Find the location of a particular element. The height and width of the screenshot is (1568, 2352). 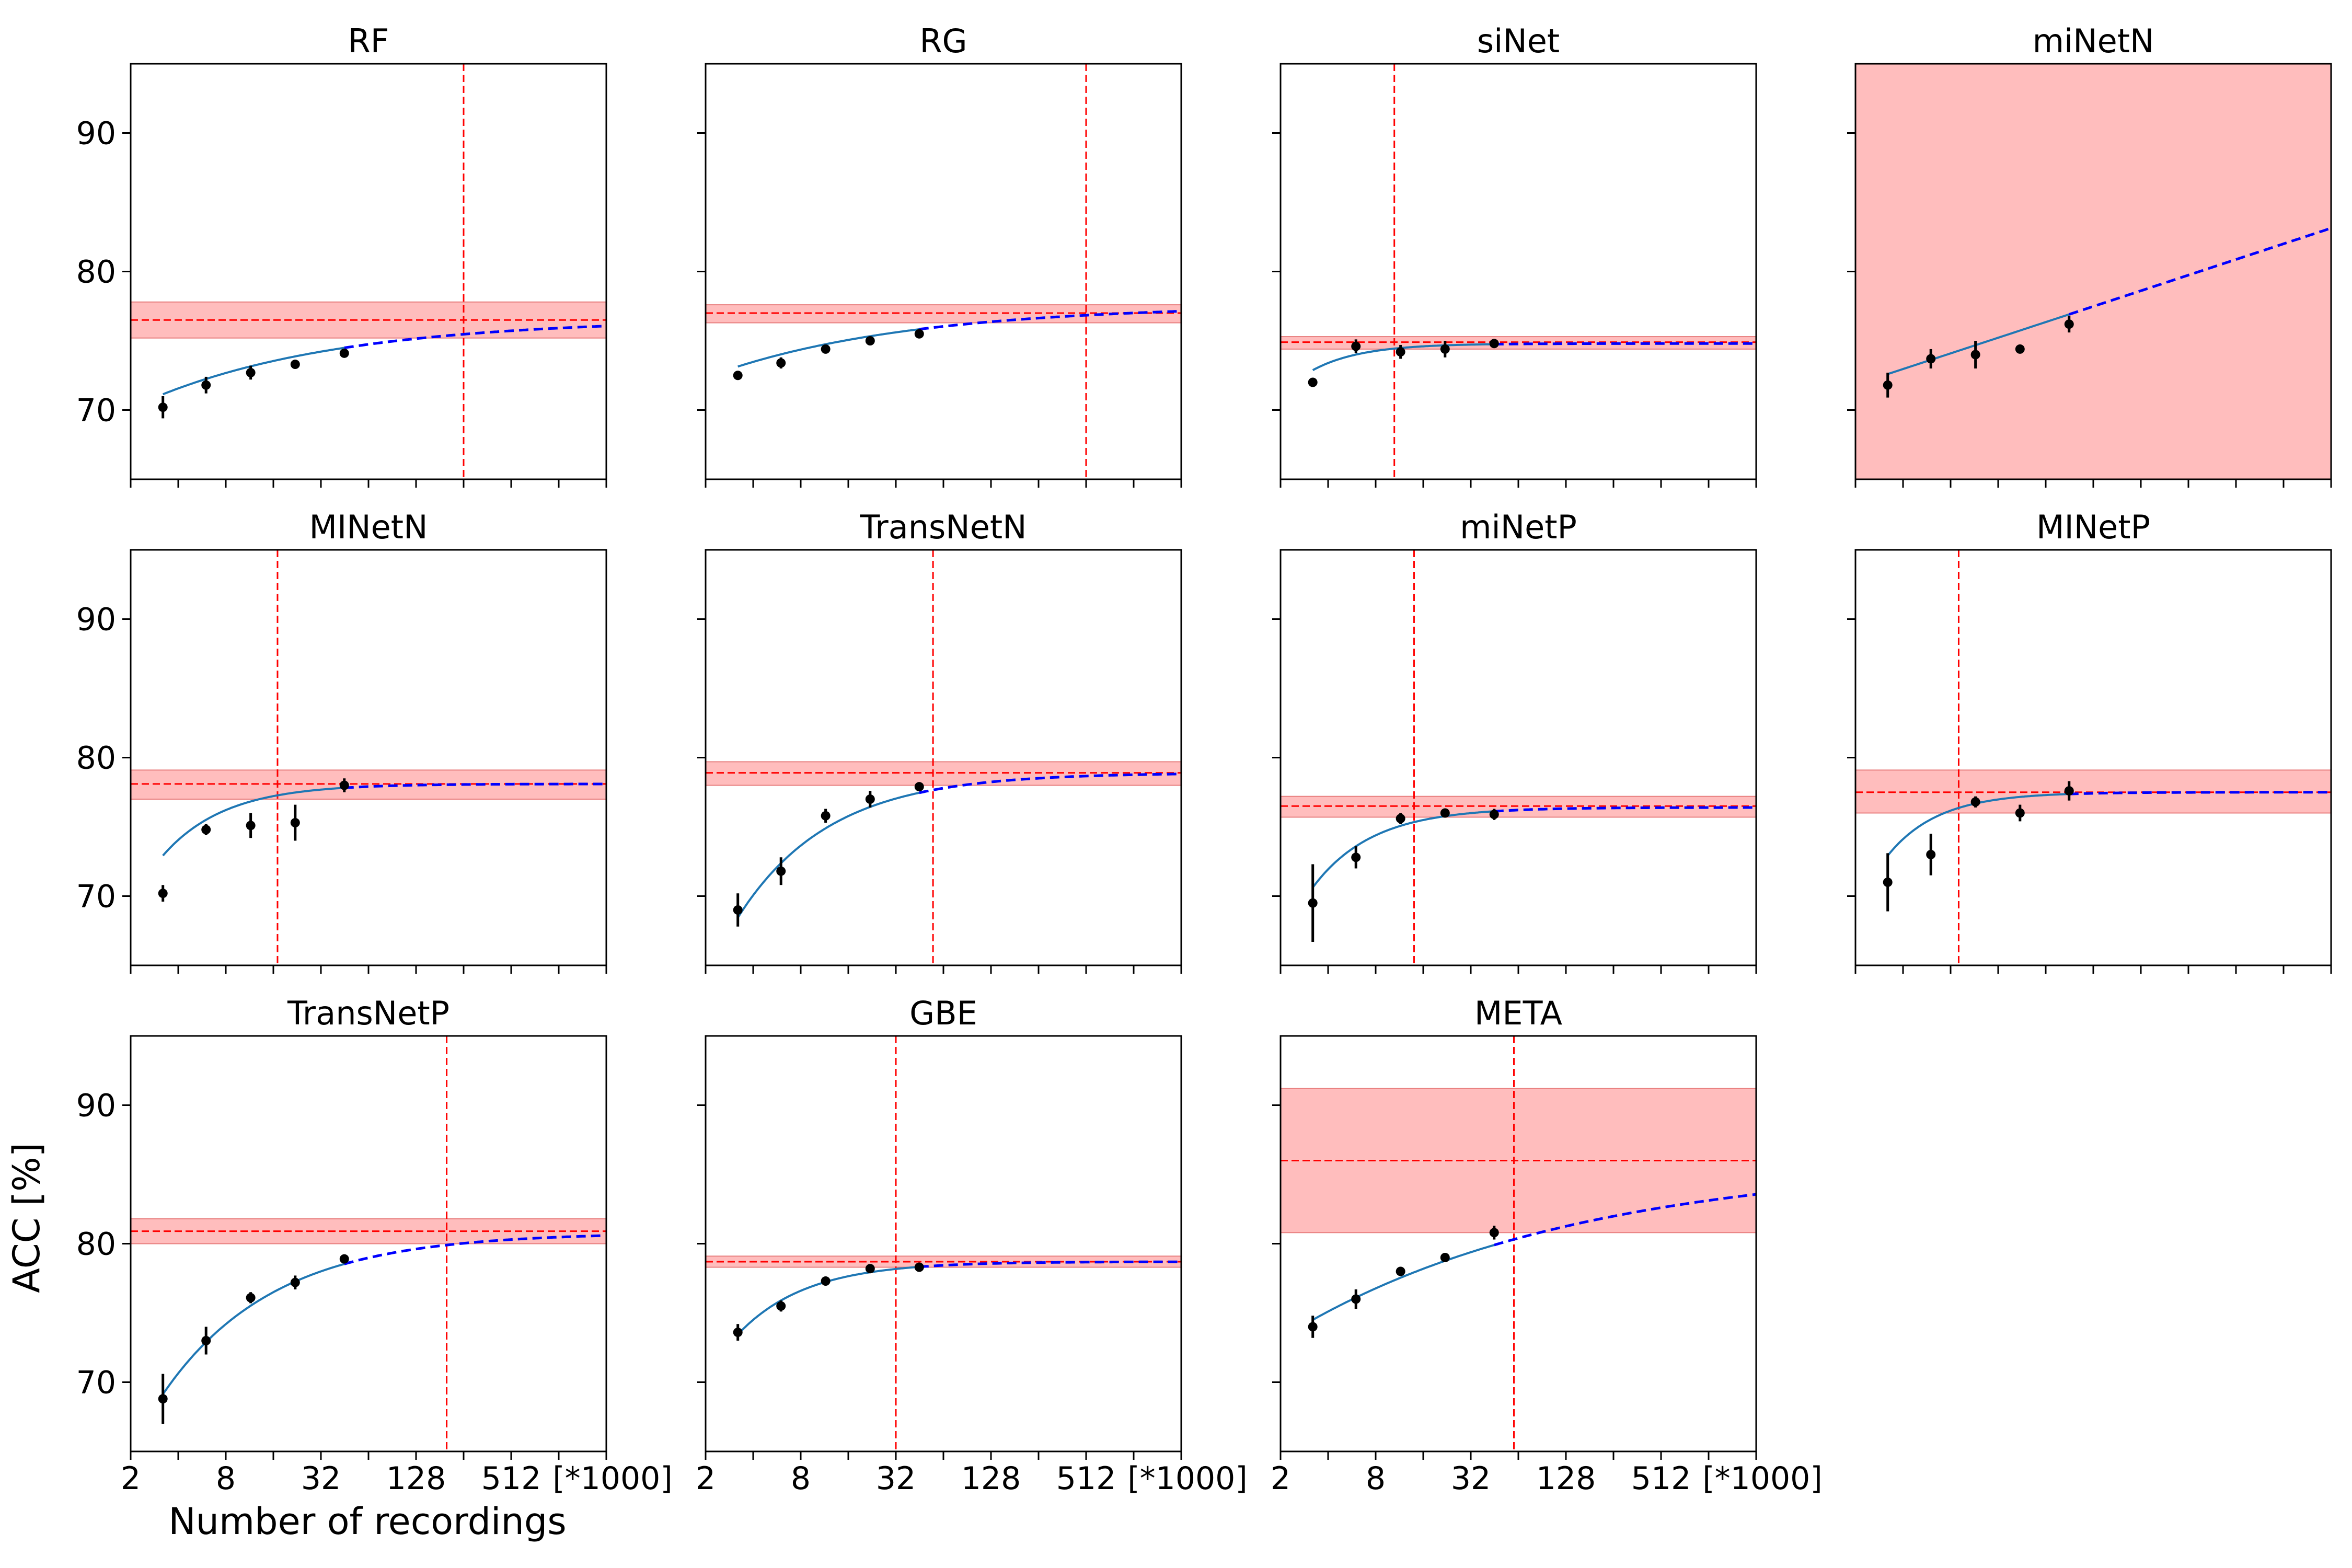

subplot-title: MINetN is located at coordinates (368, 527).